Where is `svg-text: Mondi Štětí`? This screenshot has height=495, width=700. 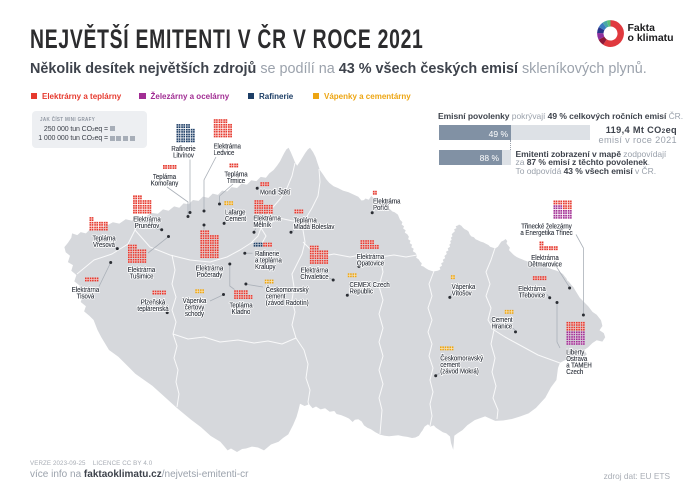 svg-text: Mondi Štětí is located at coordinates (275, 192).